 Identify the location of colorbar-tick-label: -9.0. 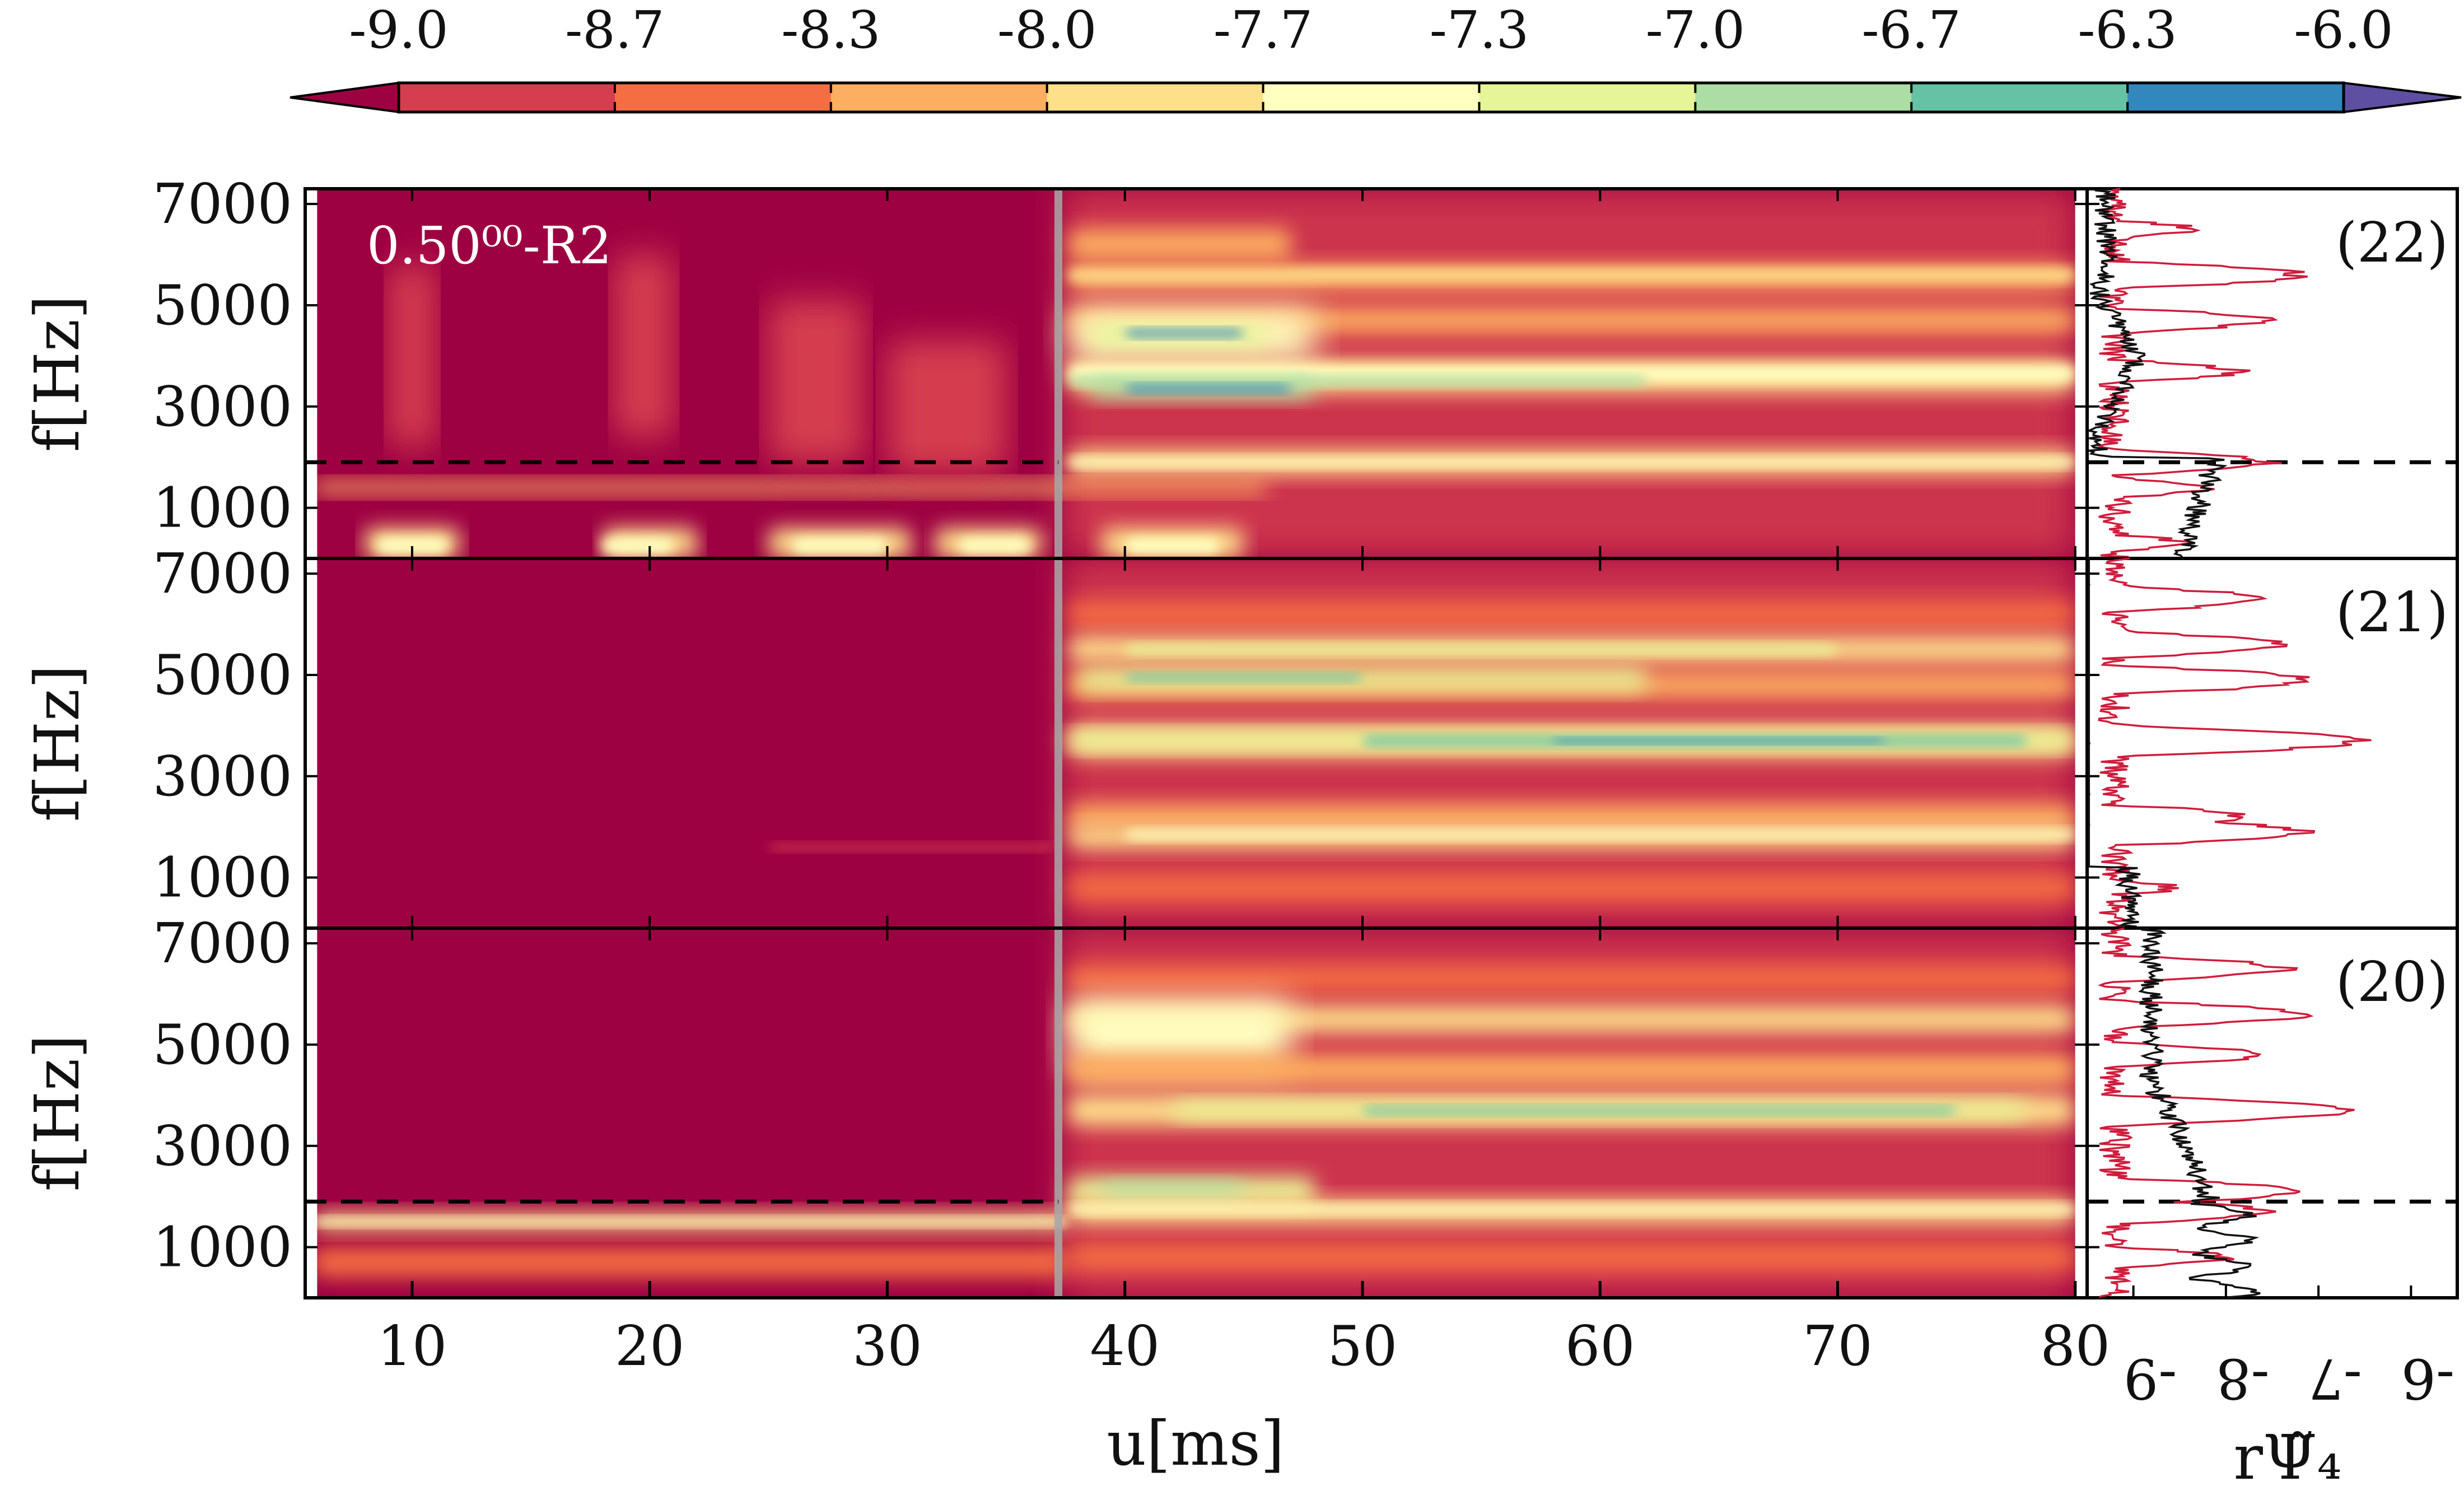
(399, 30).